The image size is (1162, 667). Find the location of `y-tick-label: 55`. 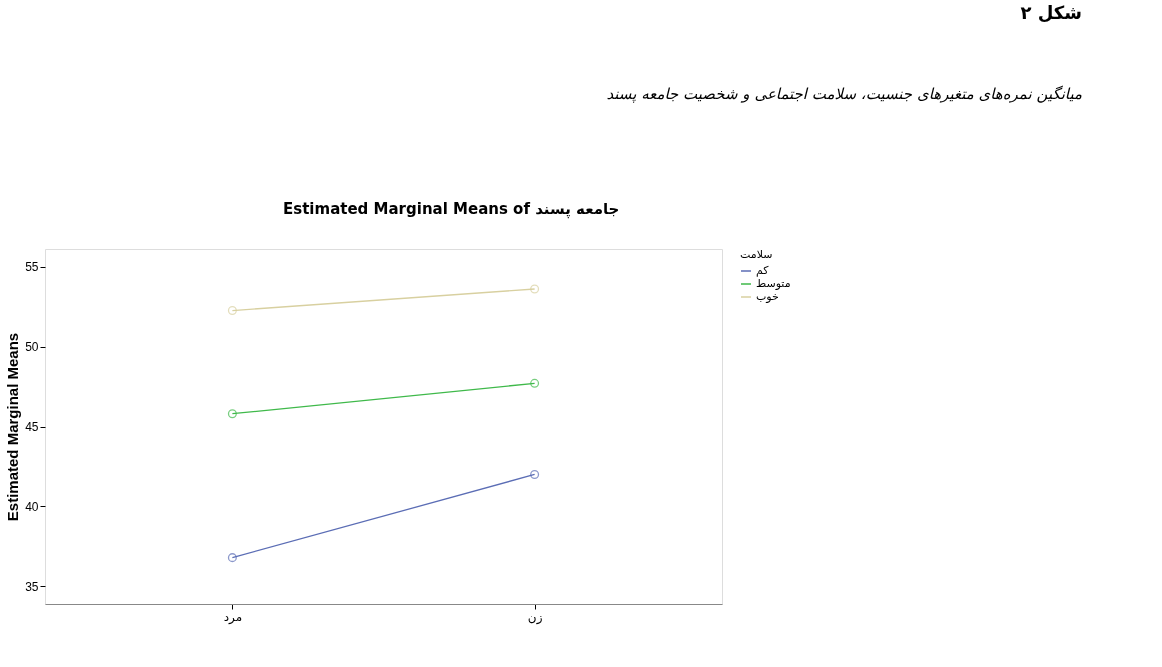

y-tick-label: 55 is located at coordinates (32, 267).